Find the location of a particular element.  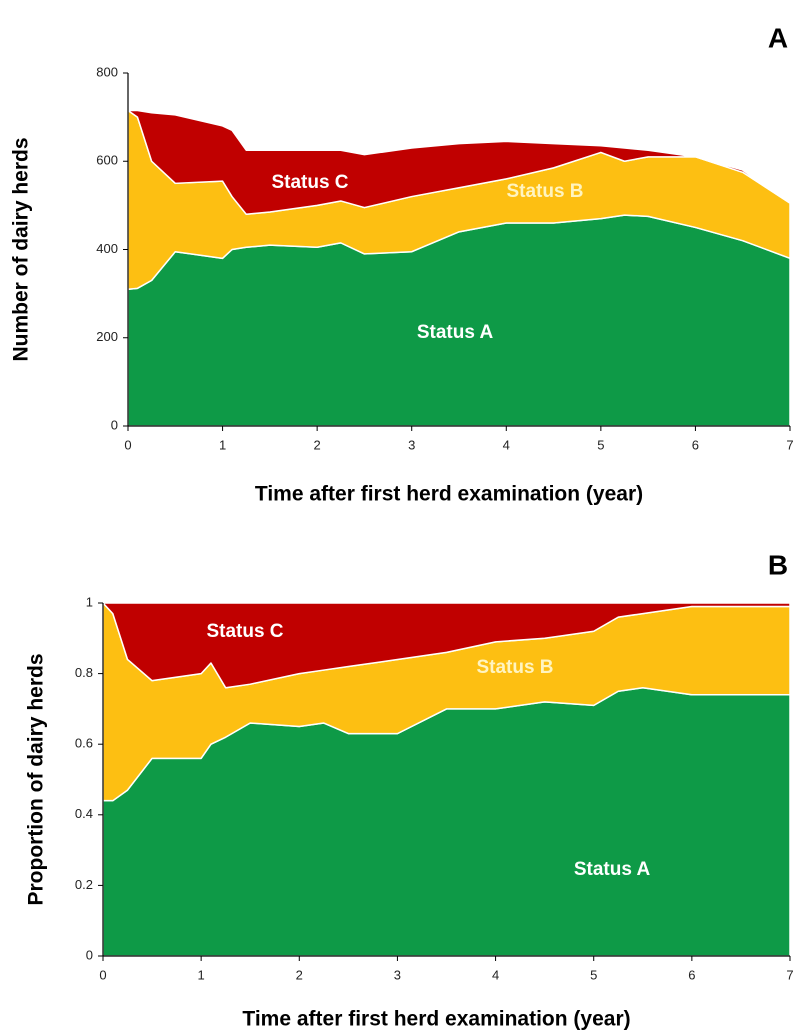

y-tick-label: 1 is located at coordinates (89, 601).